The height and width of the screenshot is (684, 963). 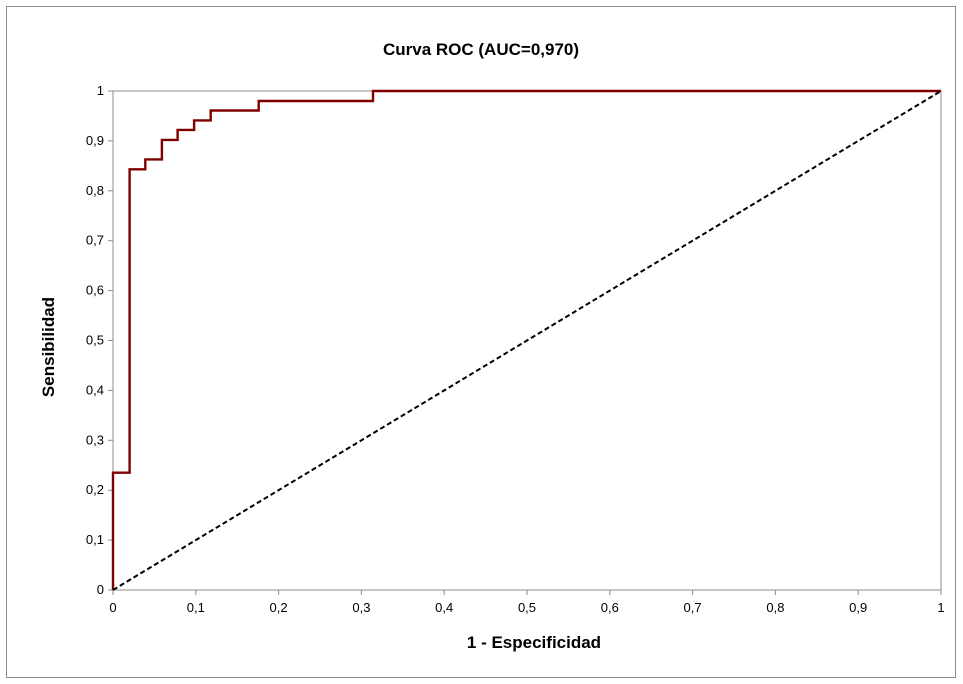 What do you see at coordinates (95, 389) in the screenshot?
I see `y-tick-label: 0,4` at bounding box center [95, 389].